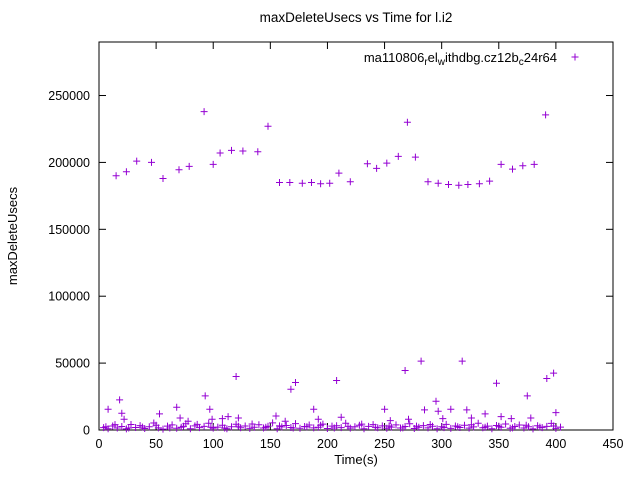 The width and height of the screenshot is (640, 485). What do you see at coordinates (12, 235) in the screenshot?
I see `y-axis-label: maxDeleteUsecs` at bounding box center [12, 235].